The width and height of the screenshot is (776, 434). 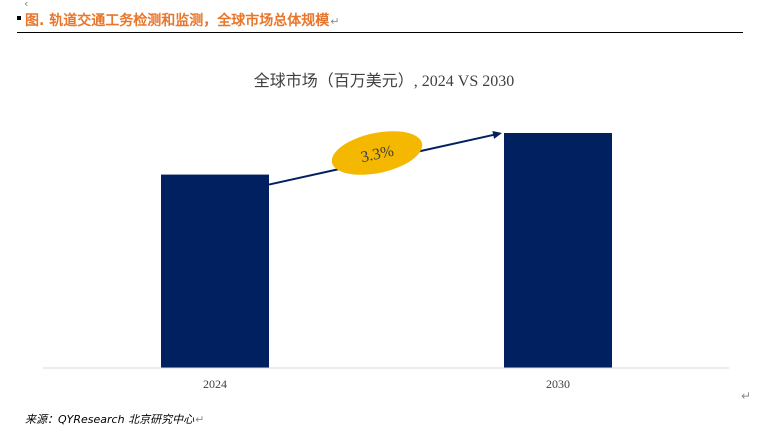 I want to click on source-note: 来源：QYResearch 北京研究中心↵, so click(x=114, y=419).